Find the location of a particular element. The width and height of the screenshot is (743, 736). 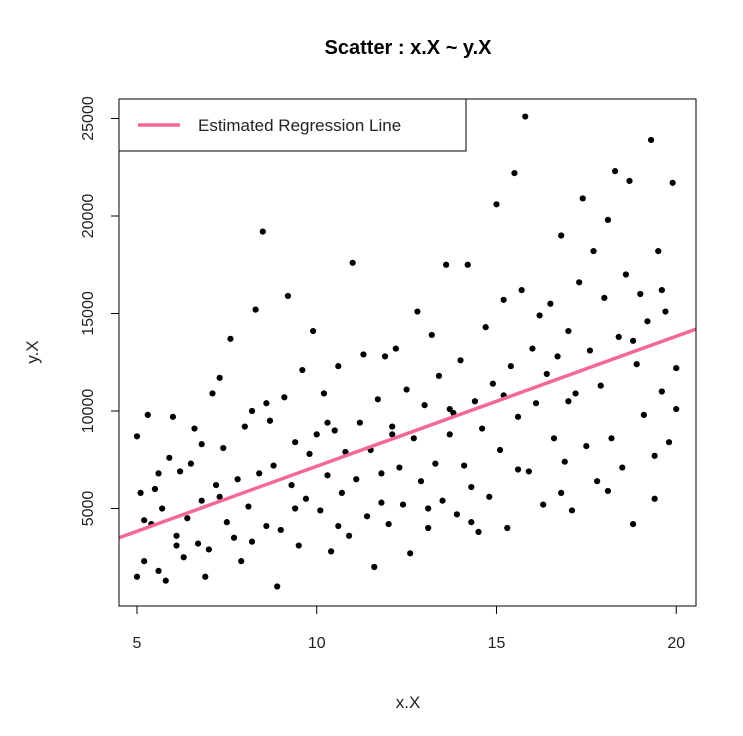

x-tick-label: 15 is located at coordinates (497, 643).